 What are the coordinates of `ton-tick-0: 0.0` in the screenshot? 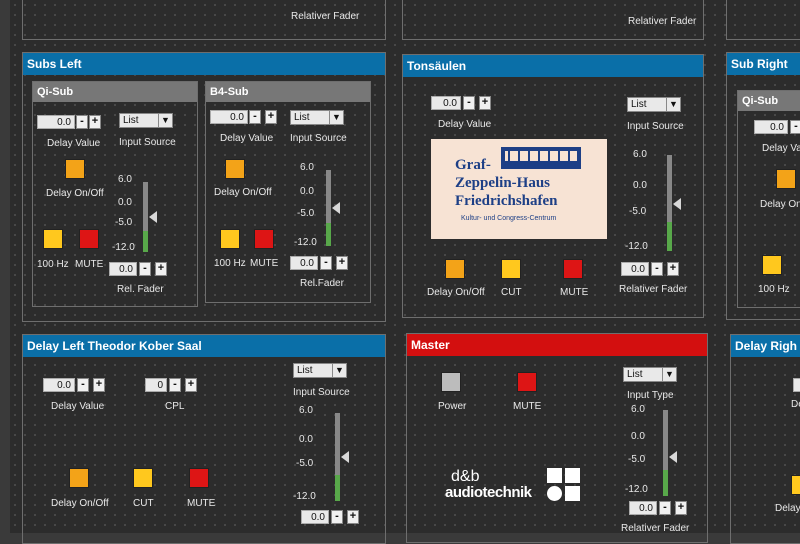 It's located at (640, 185).